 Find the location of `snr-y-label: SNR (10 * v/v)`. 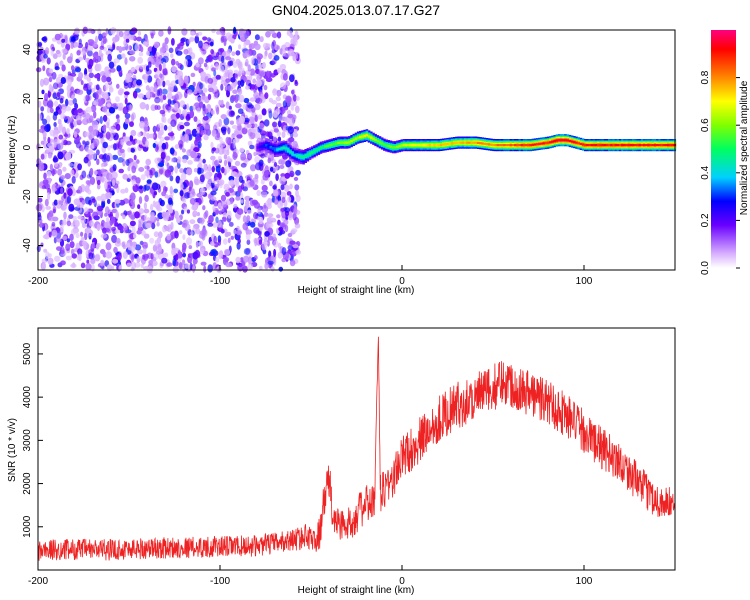

snr-y-label: SNR (10 * v/v) is located at coordinates (12, 450).